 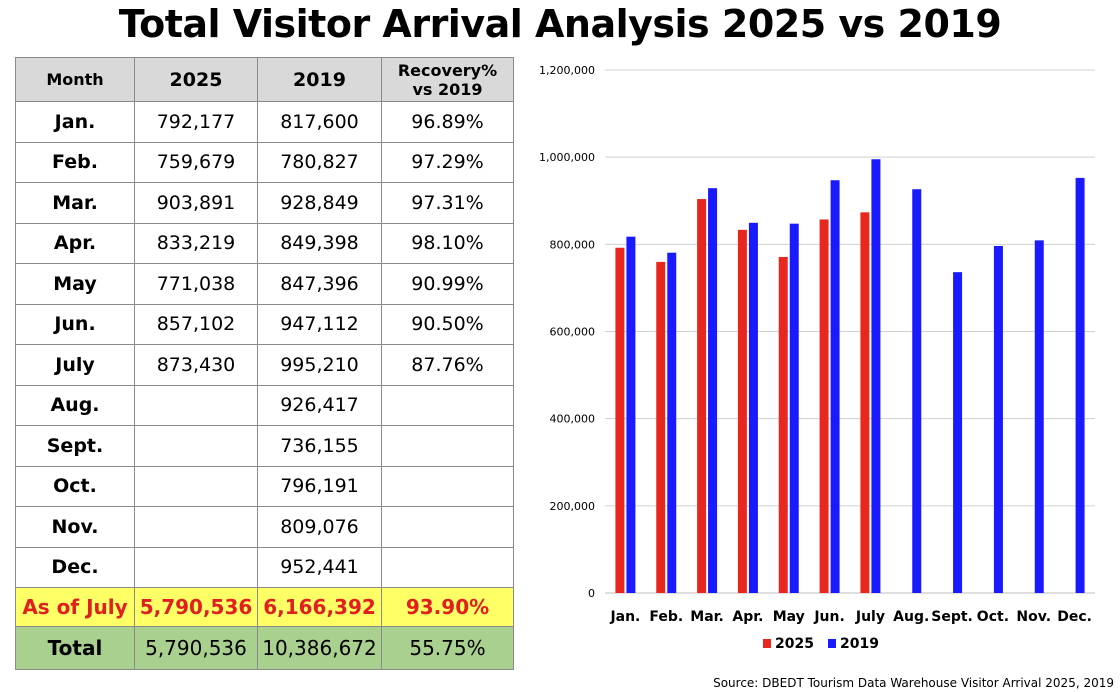 What do you see at coordinates (573, 419) in the screenshot?
I see `y-tick-label: 400,000` at bounding box center [573, 419].